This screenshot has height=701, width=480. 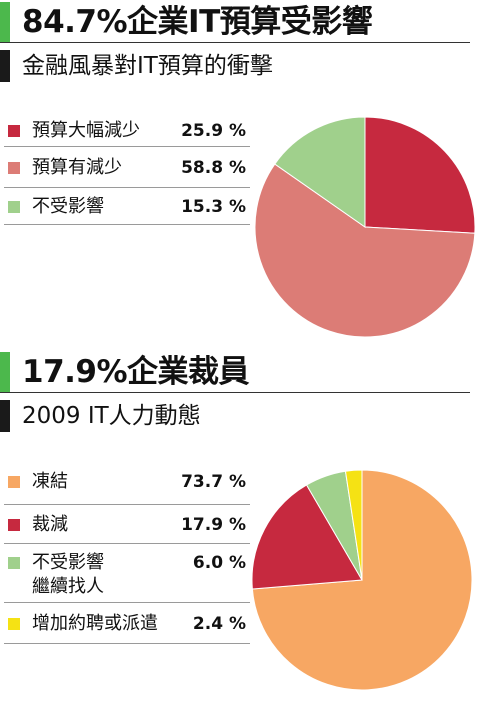 I want to click on legend-1-label-2: 預算有減少, so click(x=77, y=167).